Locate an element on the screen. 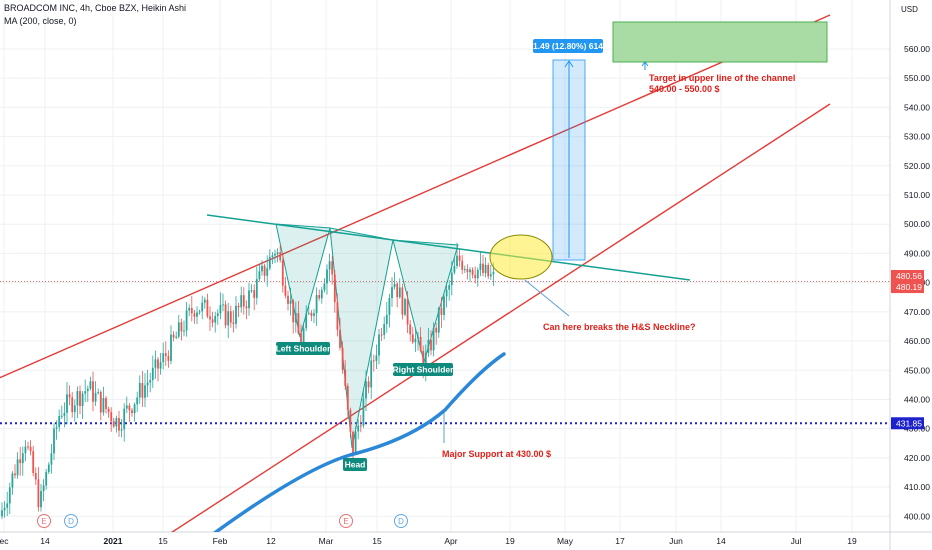 This screenshot has height=550, width=932. target-note: Target in upper line of the channel is located at coordinates (722, 78).